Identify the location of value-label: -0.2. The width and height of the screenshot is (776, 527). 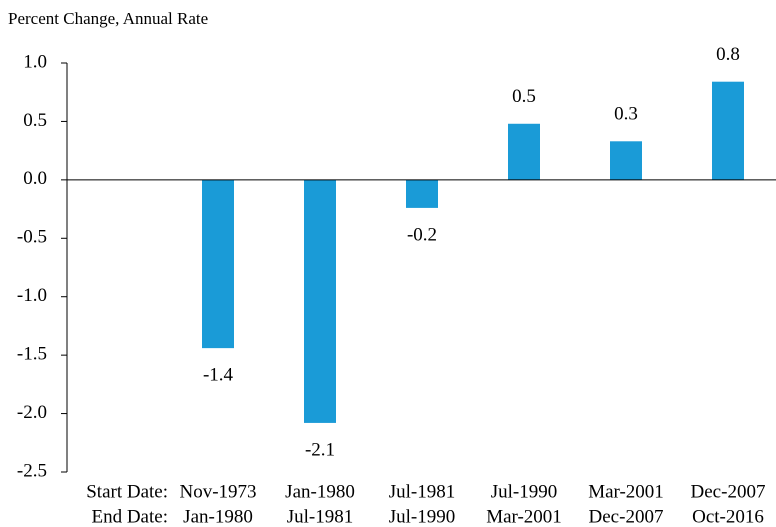
(422, 234).